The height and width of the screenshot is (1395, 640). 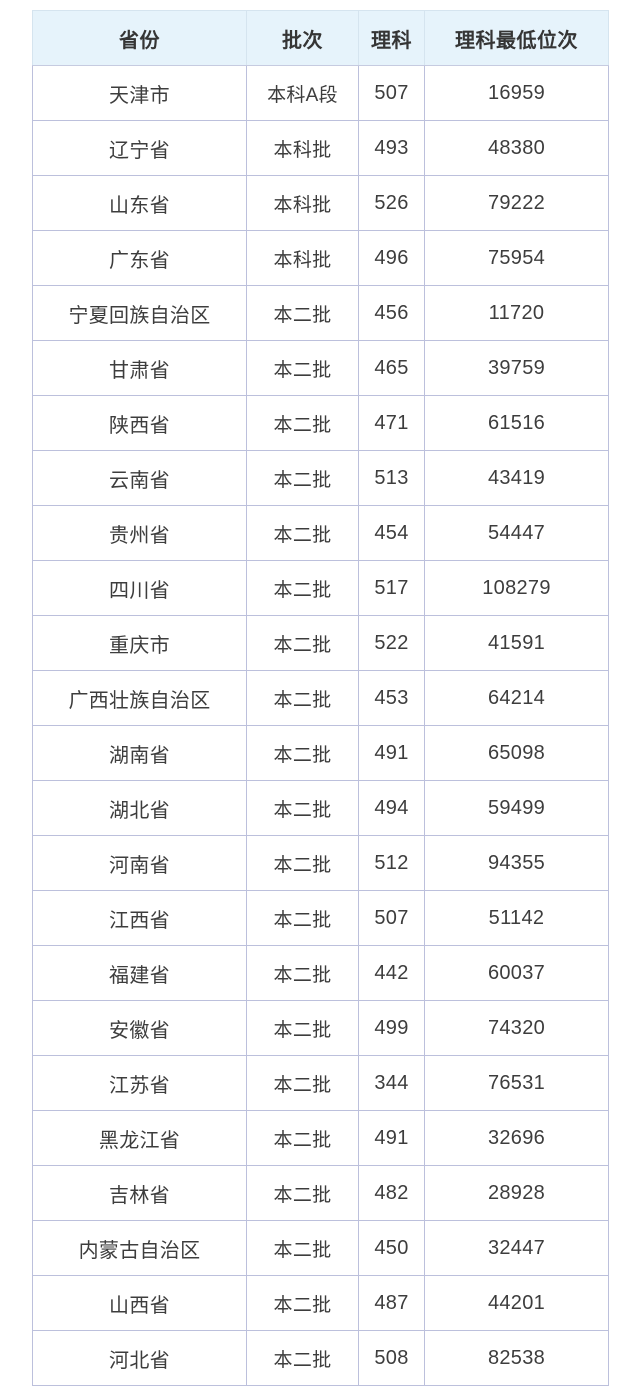 I want to click on cell-rank: 82538, so click(x=516, y=1358).